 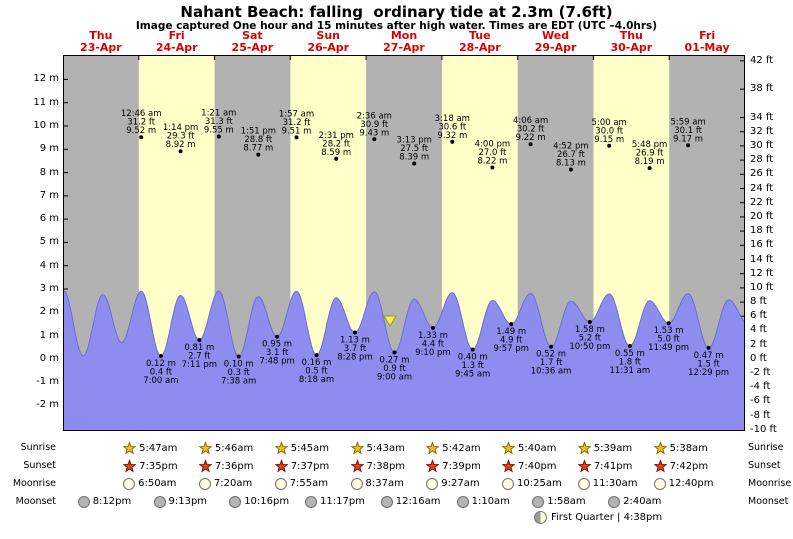 I want to click on low-tide-annotation: 0.55 m 1.8 ft 11:31 am, so click(x=629, y=362).